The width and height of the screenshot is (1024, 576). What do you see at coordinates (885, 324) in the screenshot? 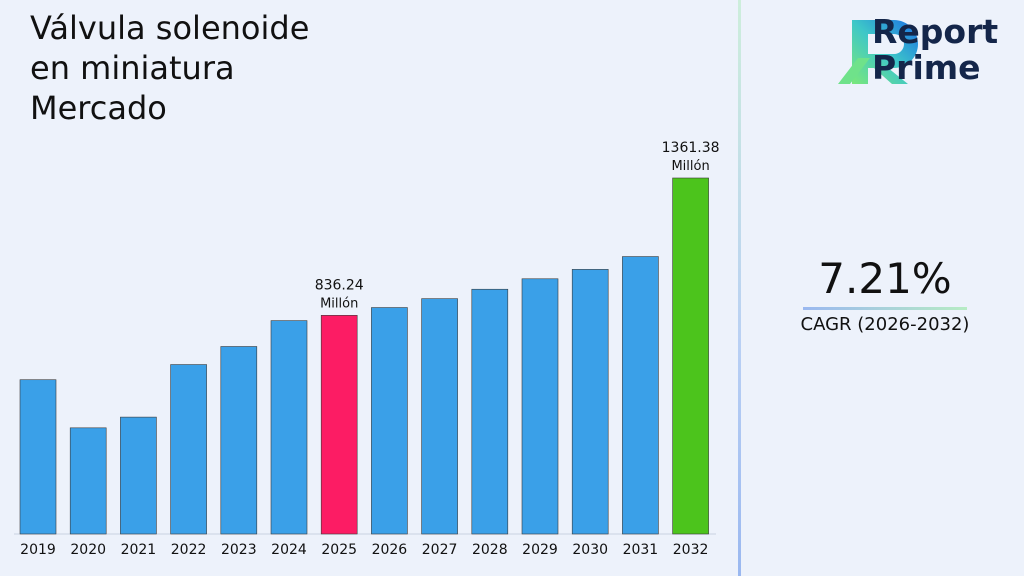
I see `cagr-label: CAGR (2026-2032)` at bounding box center [885, 324].